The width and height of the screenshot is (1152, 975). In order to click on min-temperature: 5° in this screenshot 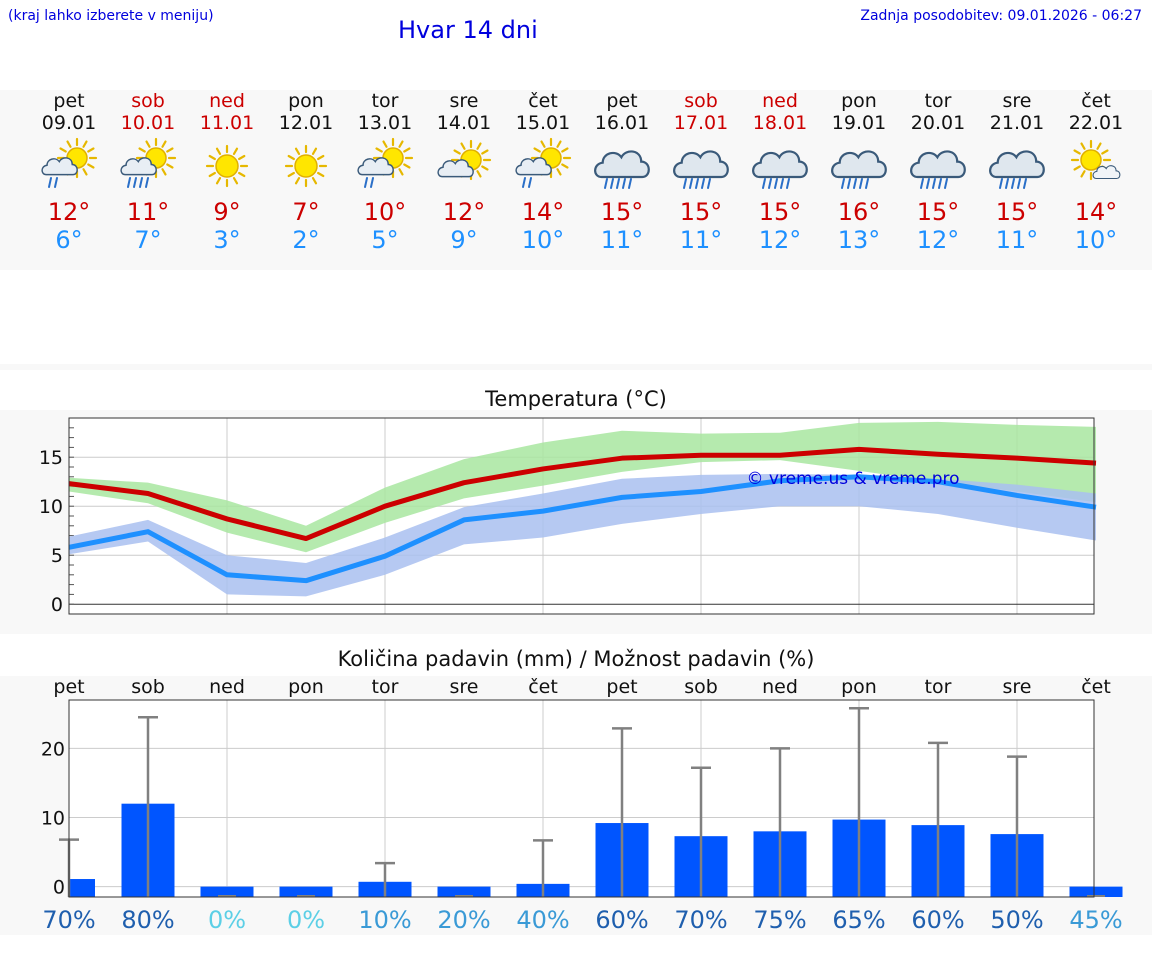, I will do `click(385, 240)`.